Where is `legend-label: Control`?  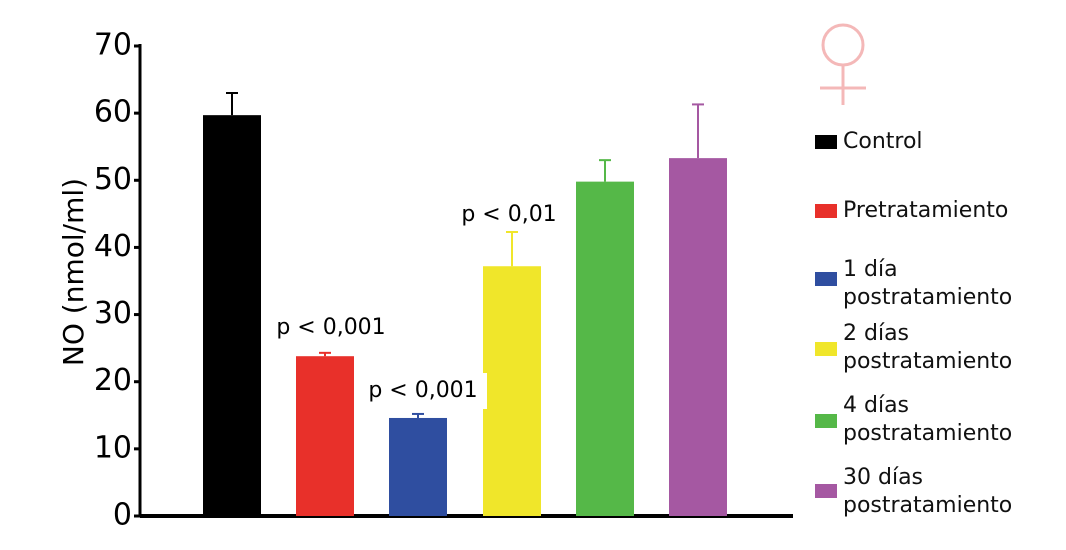 legend-label: Control is located at coordinates (883, 141).